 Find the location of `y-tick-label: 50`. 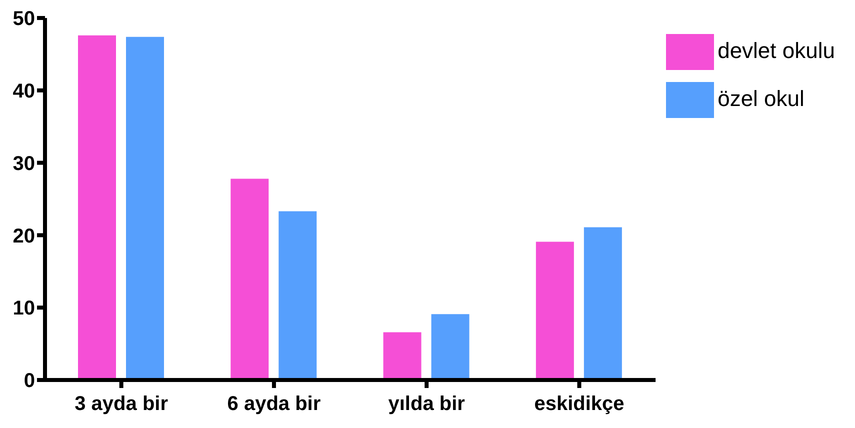

y-tick-label: 50 is located at coordinates (23, 19).